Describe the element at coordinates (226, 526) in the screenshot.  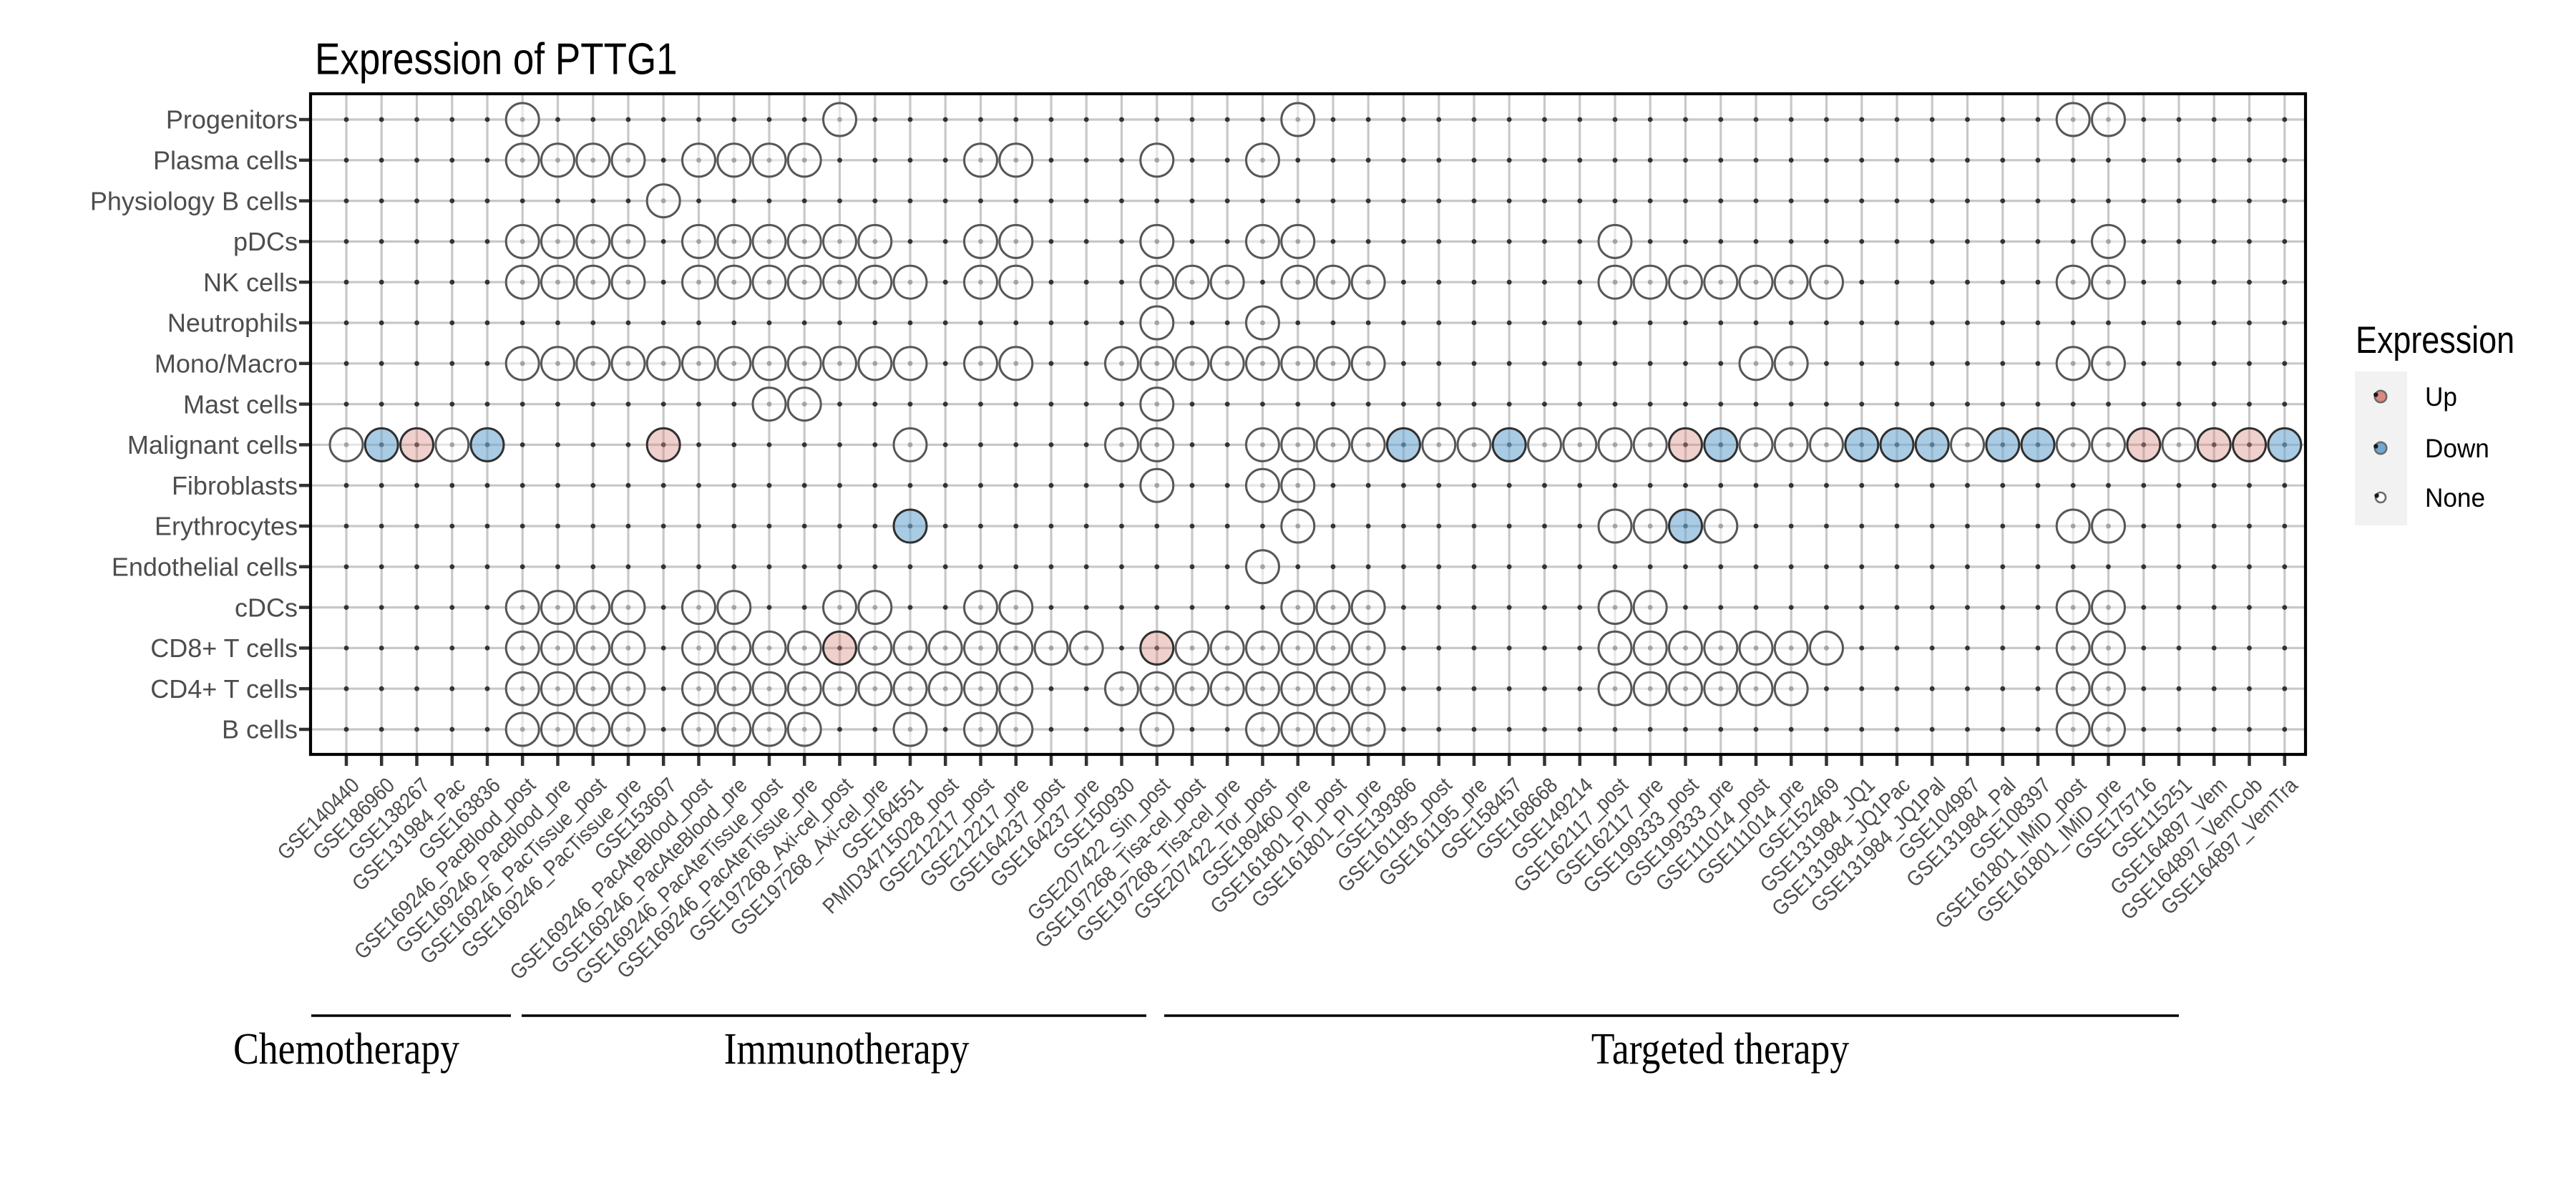
I see `svg-text: Erythrocytes` at that location.